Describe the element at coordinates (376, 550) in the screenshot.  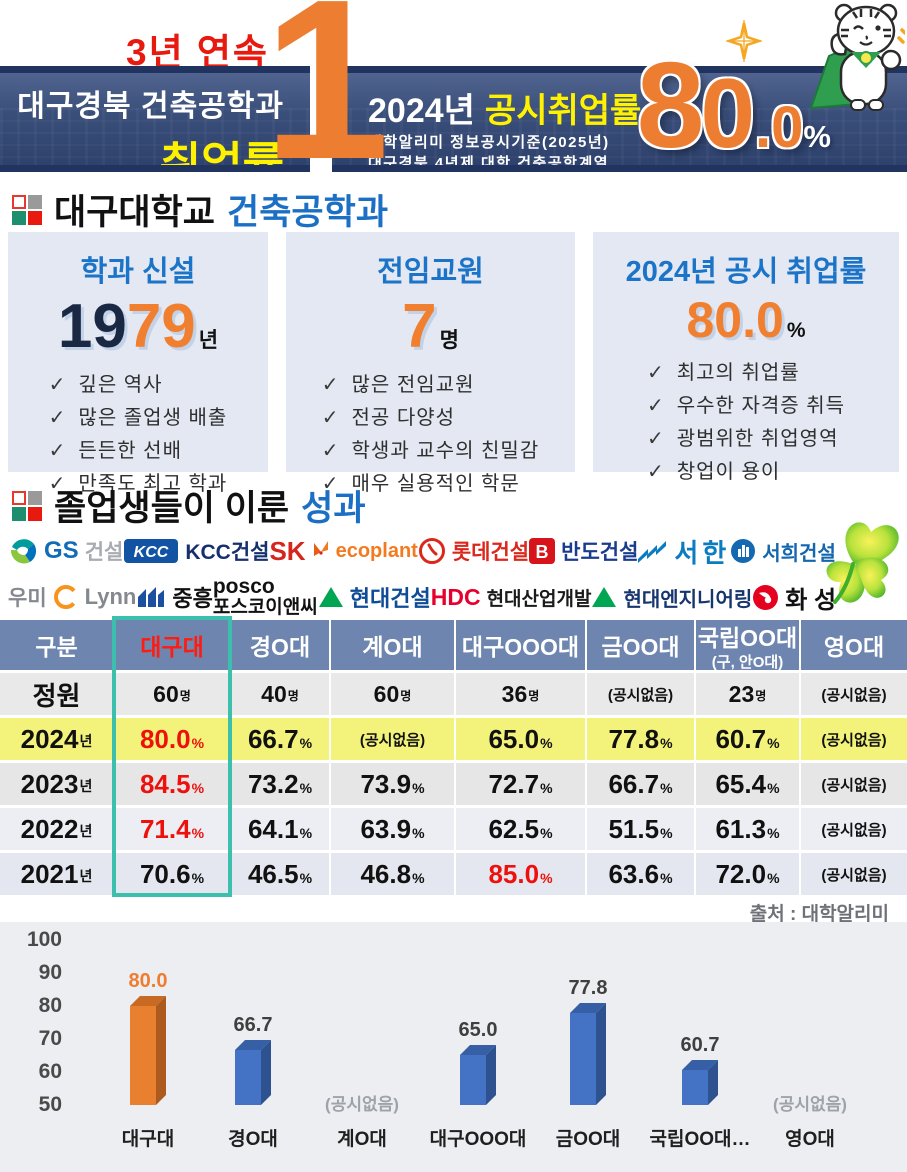
I see `sk-ecoplant-text: ecoplant` at that location.